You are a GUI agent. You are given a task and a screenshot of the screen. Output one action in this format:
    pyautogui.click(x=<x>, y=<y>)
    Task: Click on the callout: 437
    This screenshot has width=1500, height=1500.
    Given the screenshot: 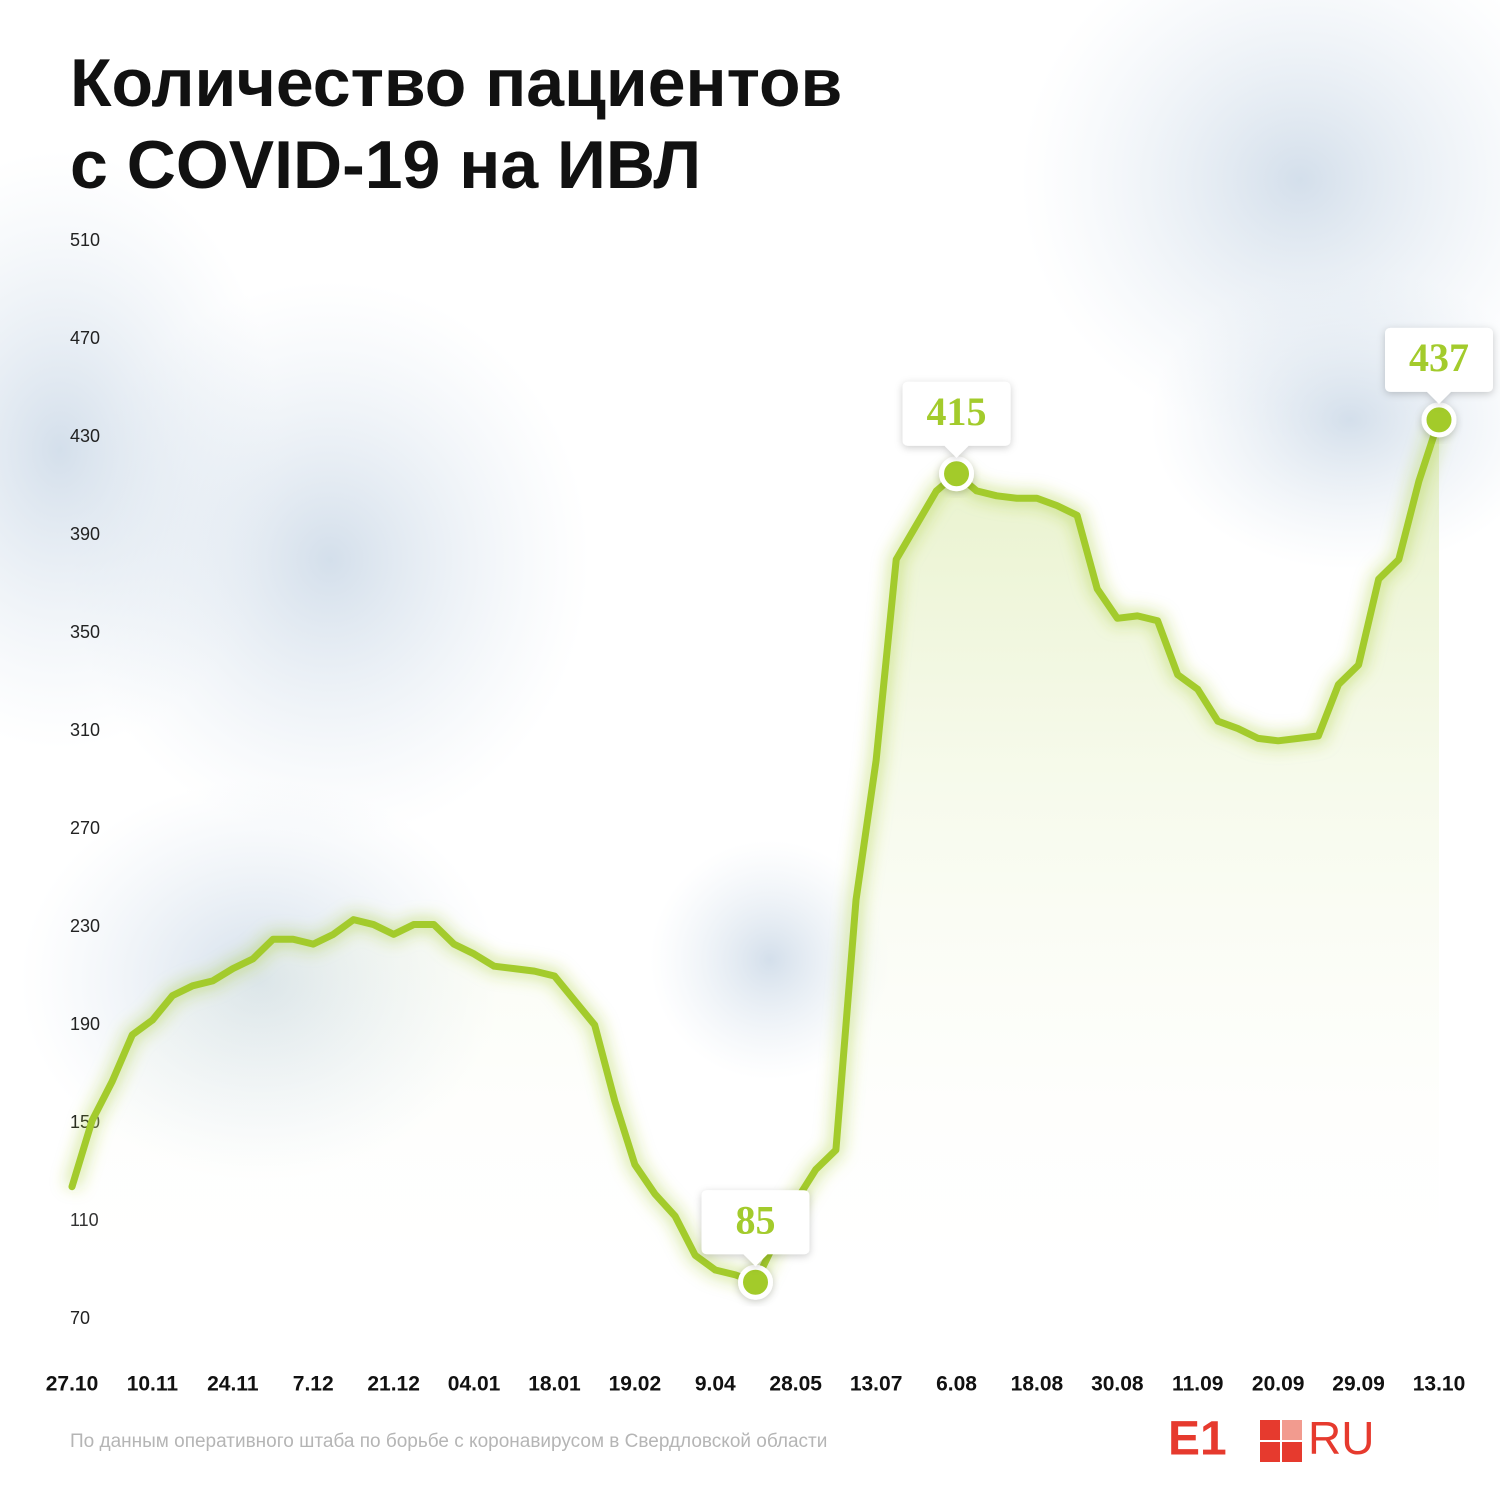 What is the action you would take?
    pyautogui.click(x=1439, y=365)
    